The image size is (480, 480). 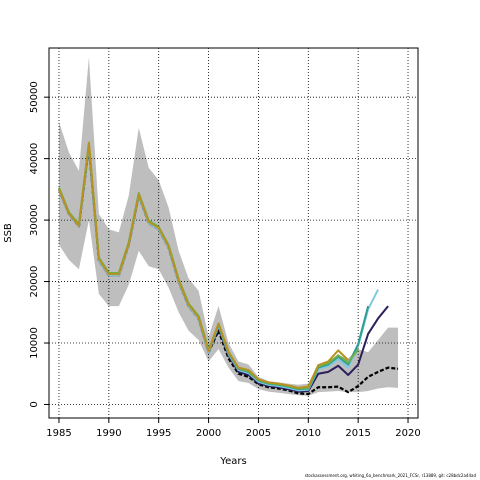 I want to click on x-axis: 1985 1990 1995 2000 2005 2010 2015 2020, so click(x=233, y=428).